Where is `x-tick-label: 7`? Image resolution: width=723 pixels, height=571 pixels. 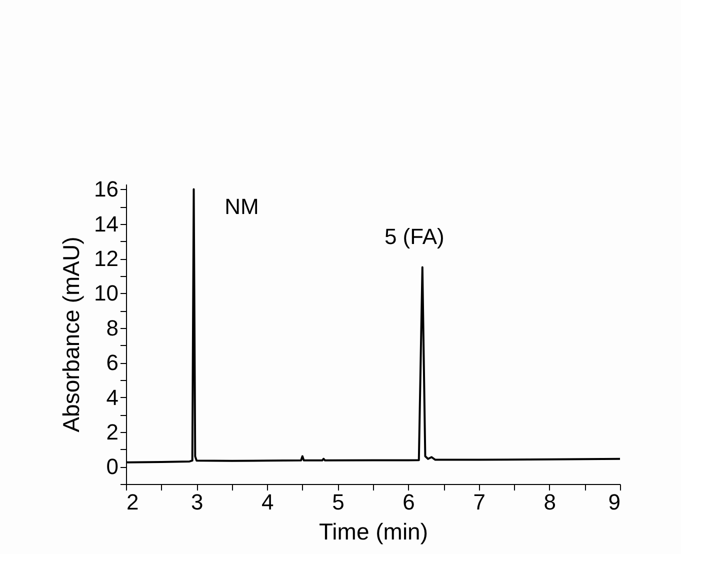 x-tick-label: 7 is located at coordinates (479, 502).